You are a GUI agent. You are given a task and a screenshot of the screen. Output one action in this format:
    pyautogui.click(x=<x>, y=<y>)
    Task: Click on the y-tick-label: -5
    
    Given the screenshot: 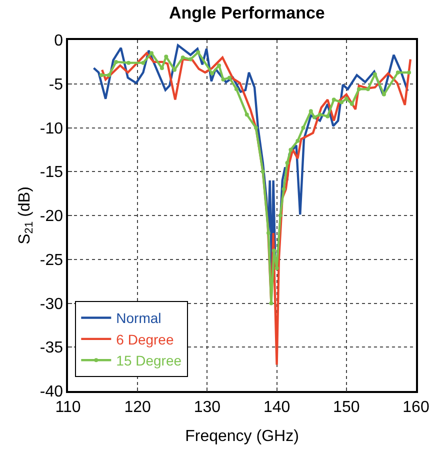 What is the action you would take?
    pyautogui.click(x=56, y=85)
    